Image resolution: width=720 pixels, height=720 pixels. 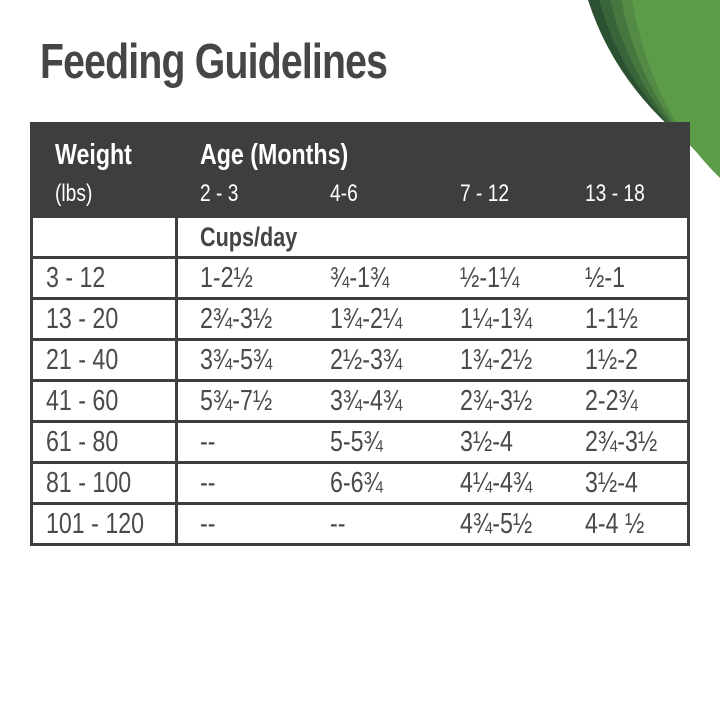 I want to click on page-title: Feeding Guidelines, so click(x=257, y=62).